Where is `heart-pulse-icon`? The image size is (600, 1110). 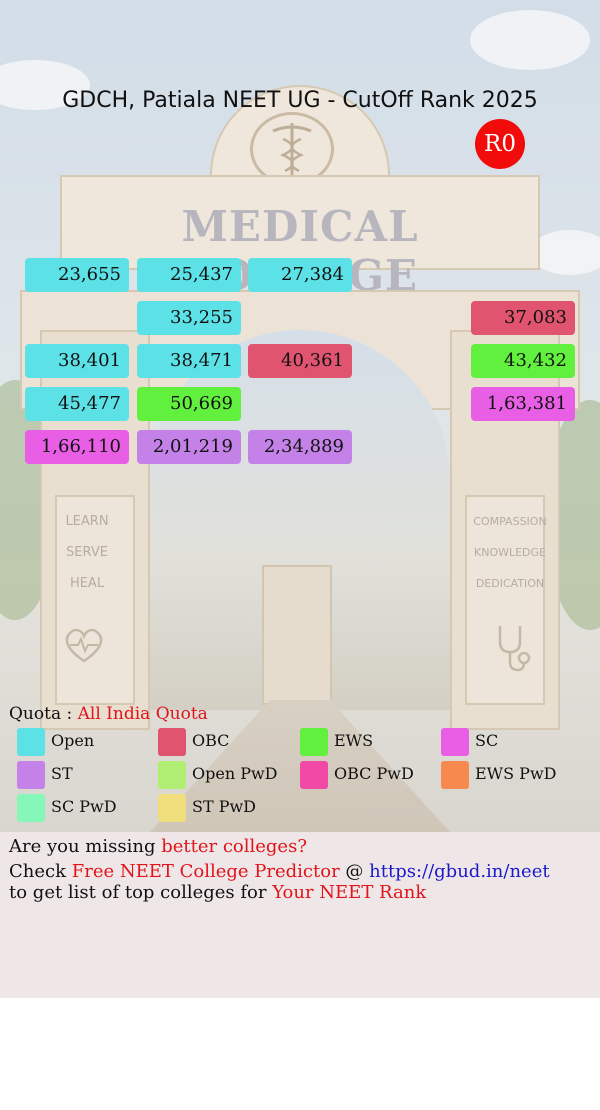 heart-pulse-icon is located at coordinates (84, 647).